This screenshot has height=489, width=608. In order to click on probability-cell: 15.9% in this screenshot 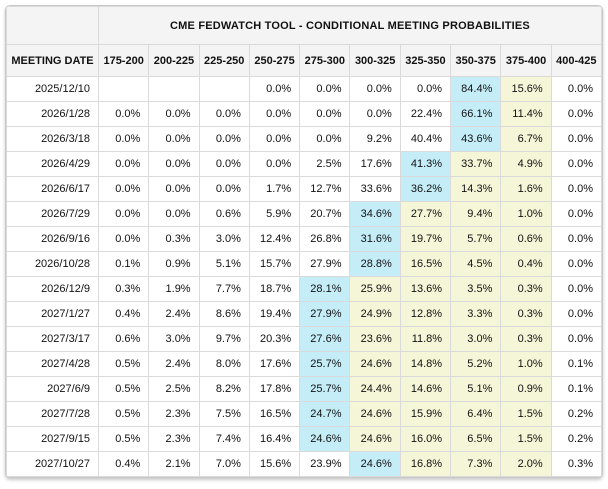, I will do `click(425, 414)`.